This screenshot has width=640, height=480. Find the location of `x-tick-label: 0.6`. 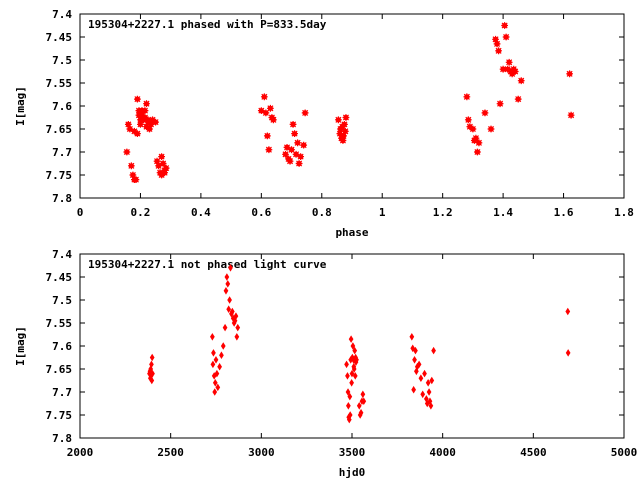

x-tick-label: 0.6 is located at coordinates (261, 212).